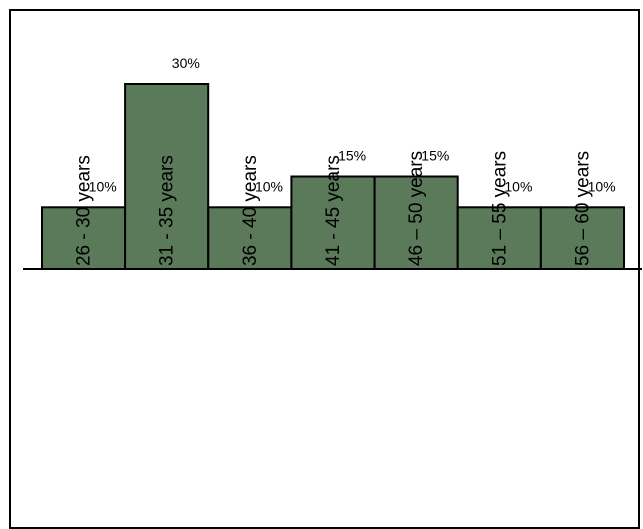 This screenshot has width=643, height=529. What do you see at coordinates (84, 210) in the screenshot?
I see `category-label-1: 26 - 30 years` at bounding box center [84, 210].